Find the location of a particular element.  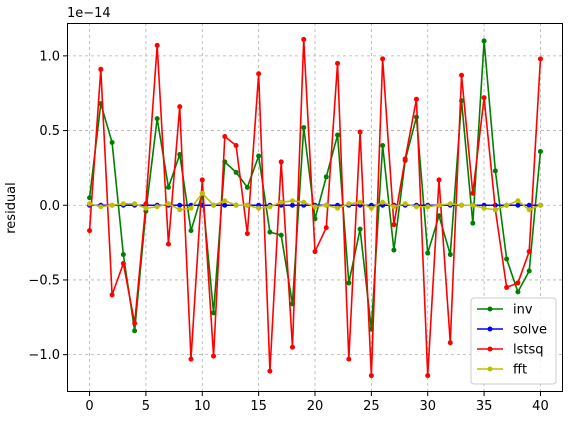

x-axis-ticks: 0 5 10 15 20 25 30 35 40 is located at coordinates (317, 403).